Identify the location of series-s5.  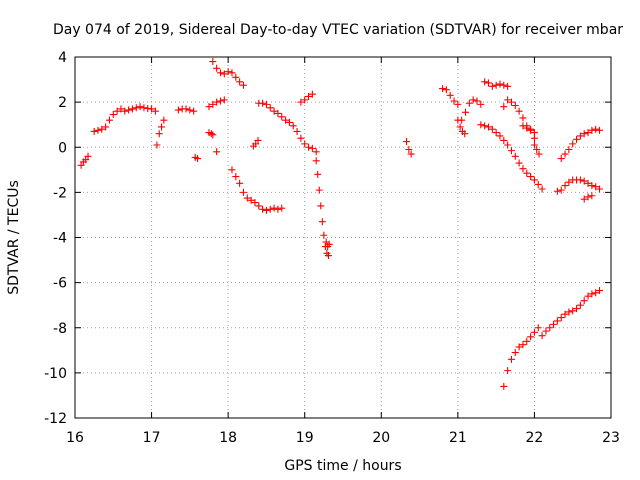
(196, 158).